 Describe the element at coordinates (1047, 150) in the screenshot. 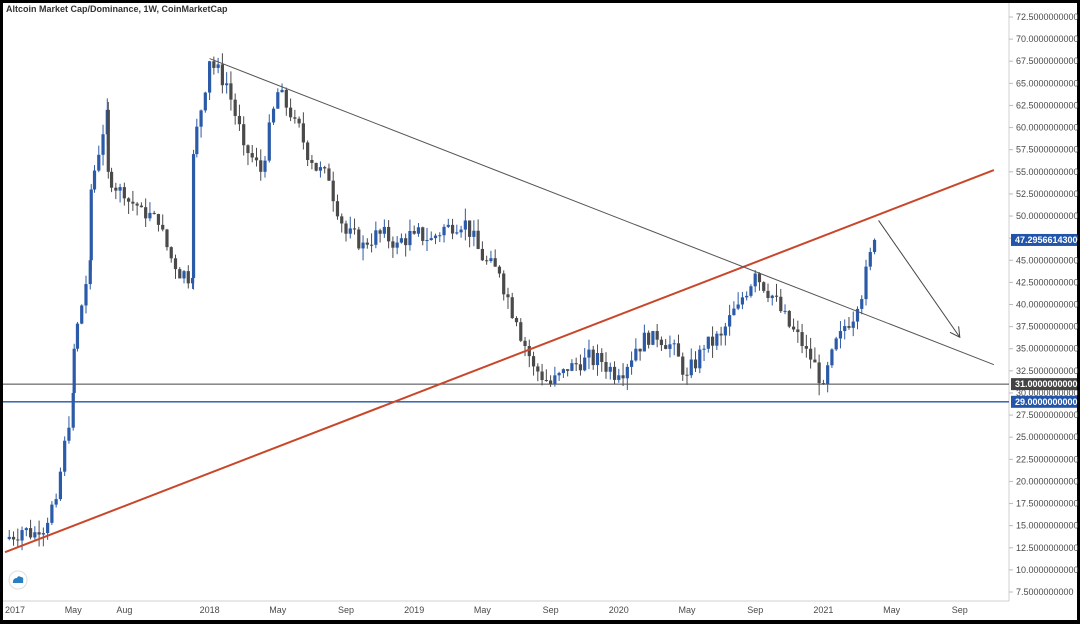

I see `price-tick-label: 57.5000000000` at that location.